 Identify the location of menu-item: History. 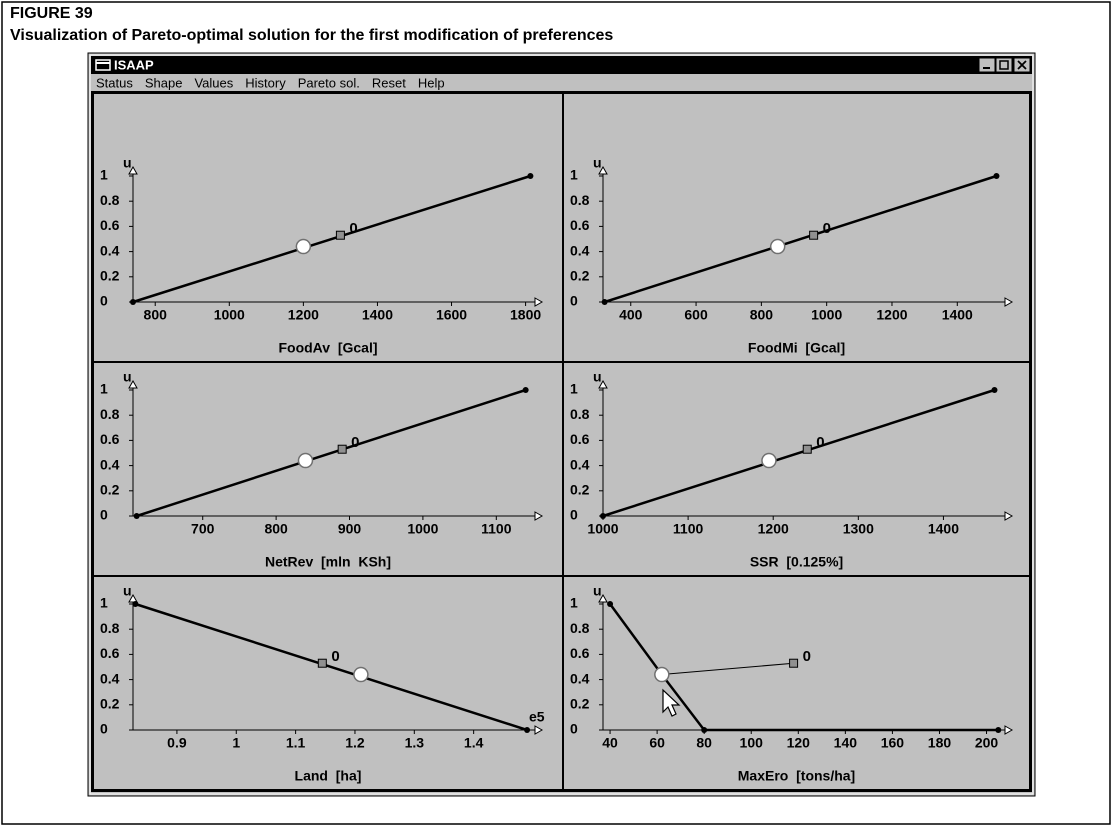
(265, 82).